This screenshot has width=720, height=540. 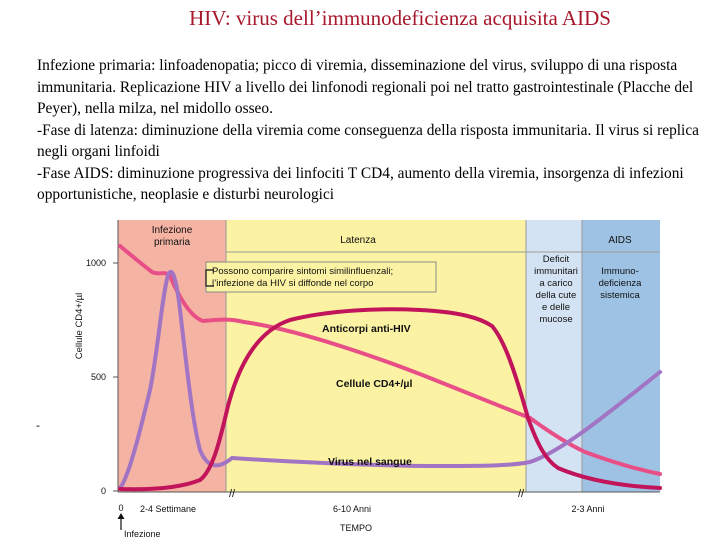 What do you see at coordinates (619, 271) in the screenshot?
I see `aids-label-1: Immuno-` at bounding box center [619, 271].